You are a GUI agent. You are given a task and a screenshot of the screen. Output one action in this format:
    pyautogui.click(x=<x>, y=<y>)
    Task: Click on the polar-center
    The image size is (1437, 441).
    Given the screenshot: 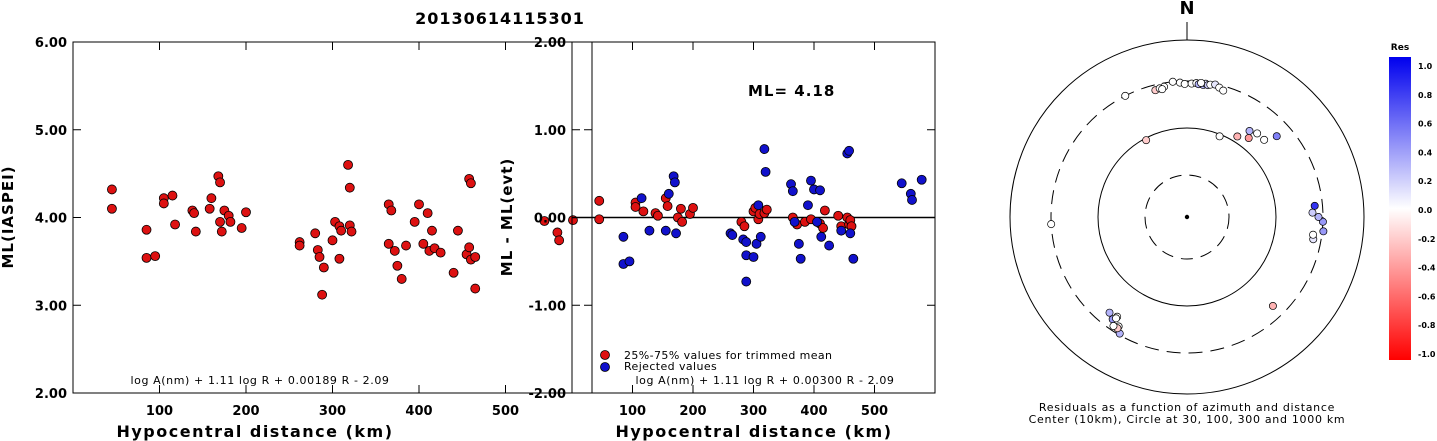 What is the action you would take?
    pyautogui.click(x=1187, y=217)
    